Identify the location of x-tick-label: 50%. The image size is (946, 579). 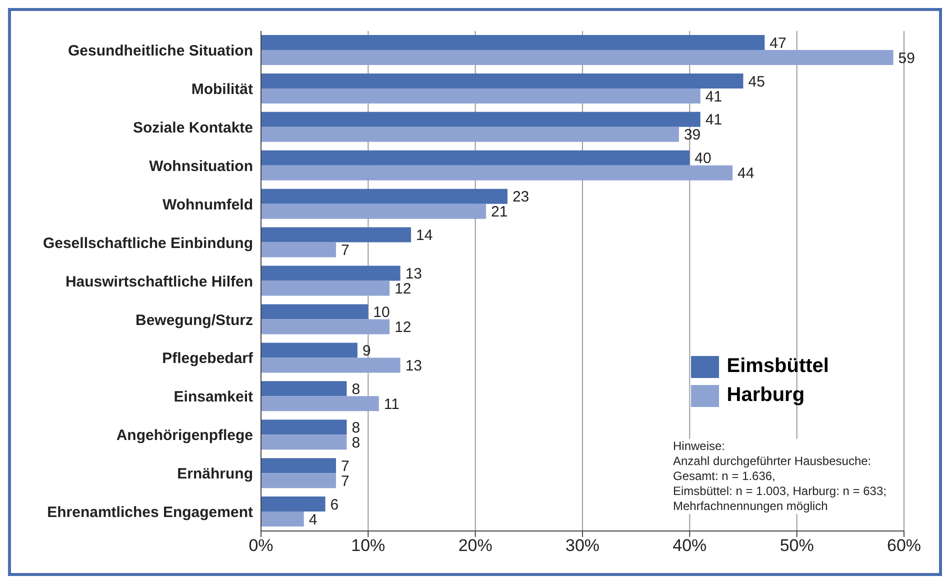
(797, 546).